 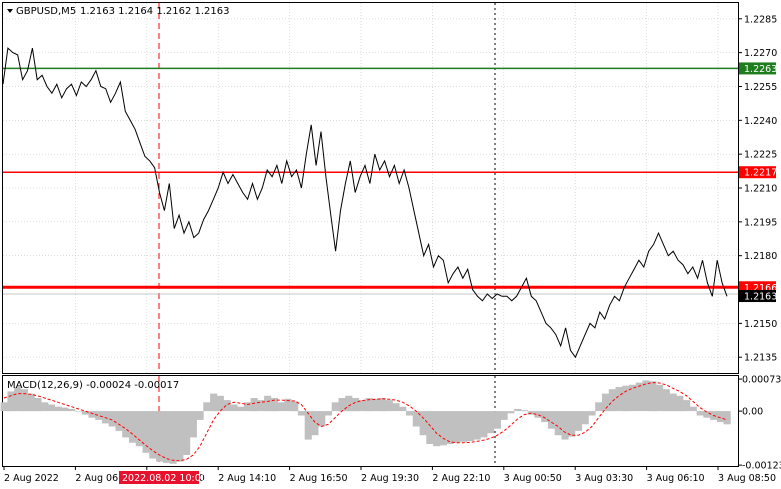 What do you see at coordinates (760, 189) in the screenshot?
I see `price-tick-label: 1.2210` at bounding box center [760, 189].